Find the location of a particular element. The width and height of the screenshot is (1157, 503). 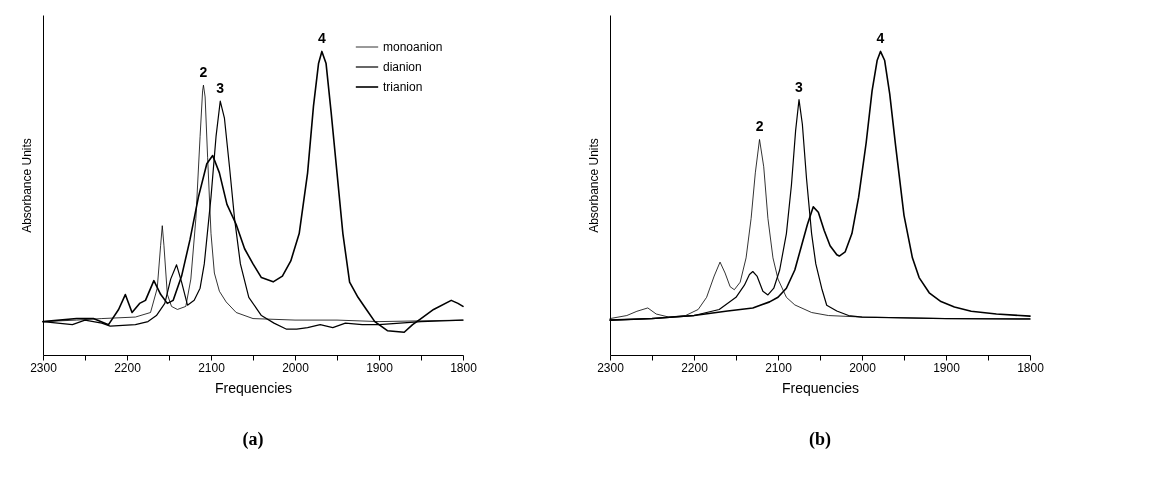

legend-label: trianion is located at coordinates (403, 87).